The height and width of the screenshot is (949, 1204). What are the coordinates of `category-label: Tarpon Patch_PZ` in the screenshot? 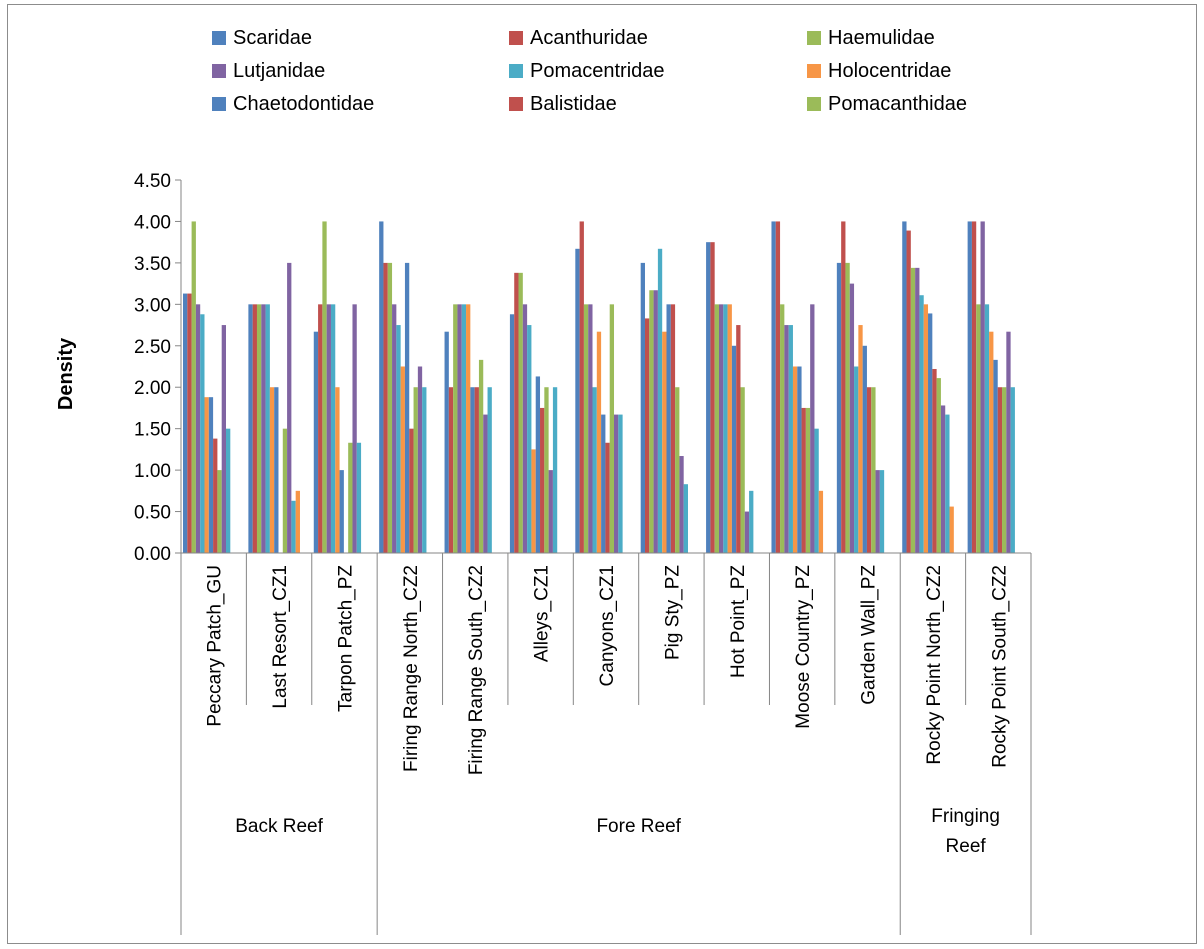 It's located at (346, 638).